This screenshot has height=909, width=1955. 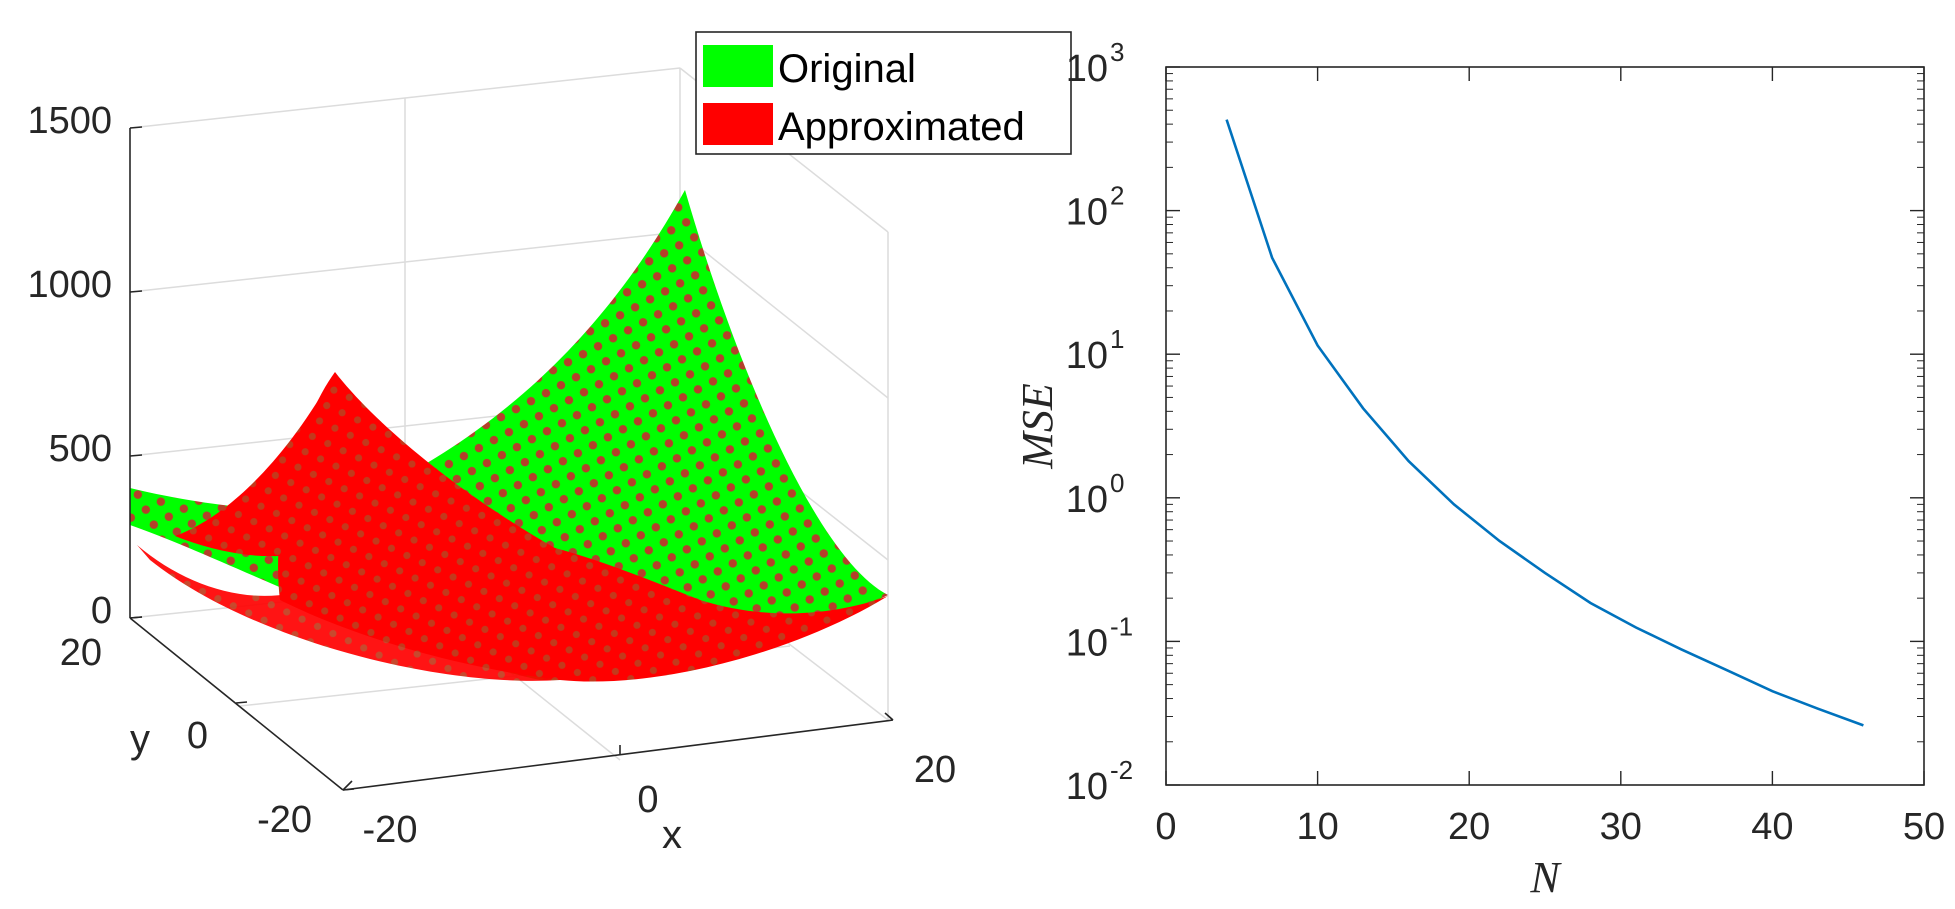 I want to click on mse-y-tick-exponent: -2, so click(x=1121, y=770).